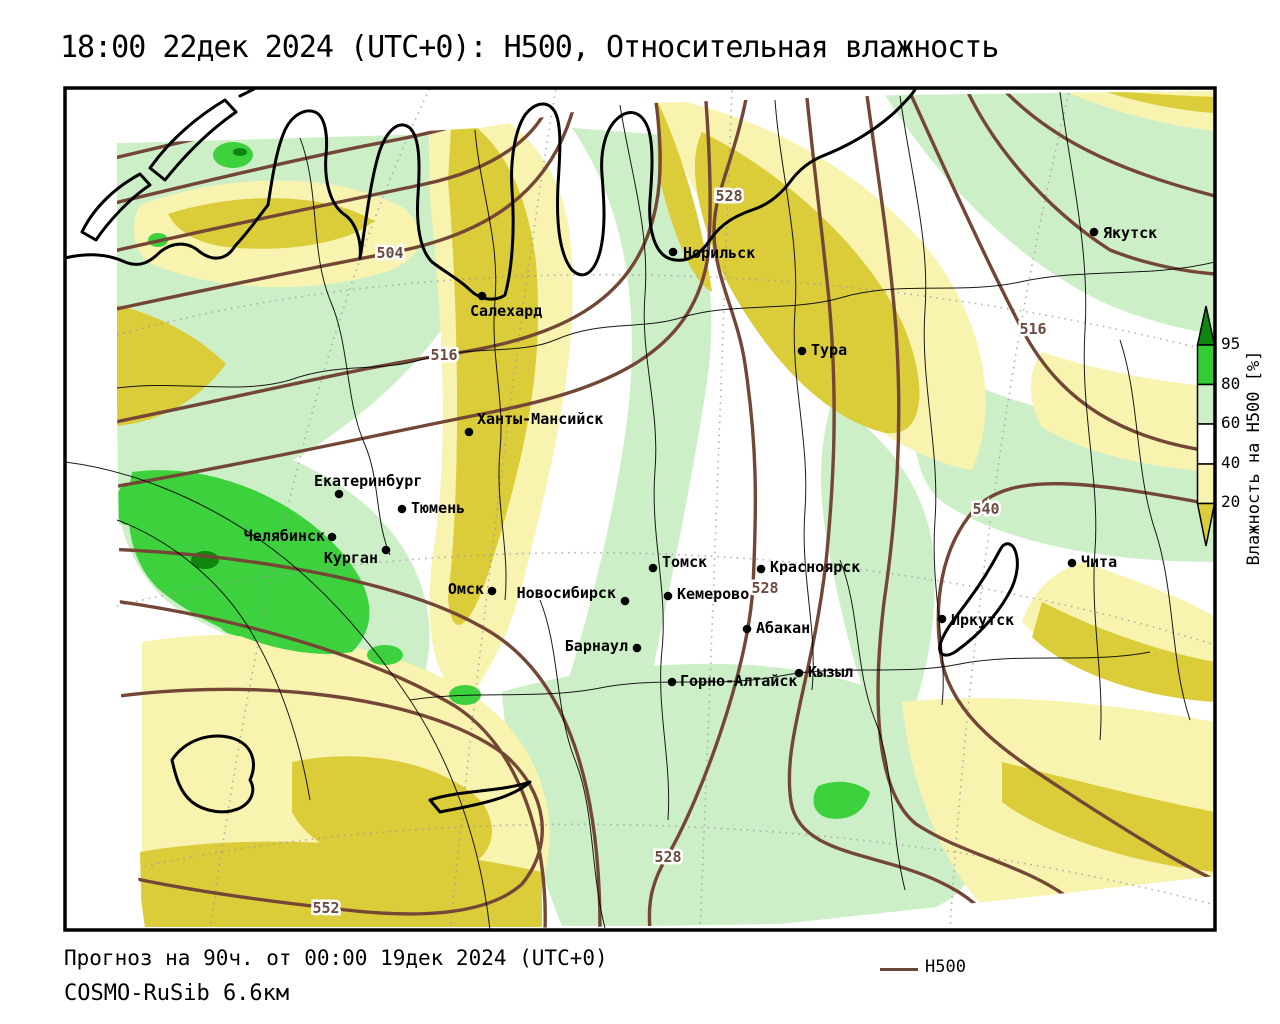  Describe the element at coordinates (1206, 524) in the screenshot. I see `colorbar-seg-below20` at that location.